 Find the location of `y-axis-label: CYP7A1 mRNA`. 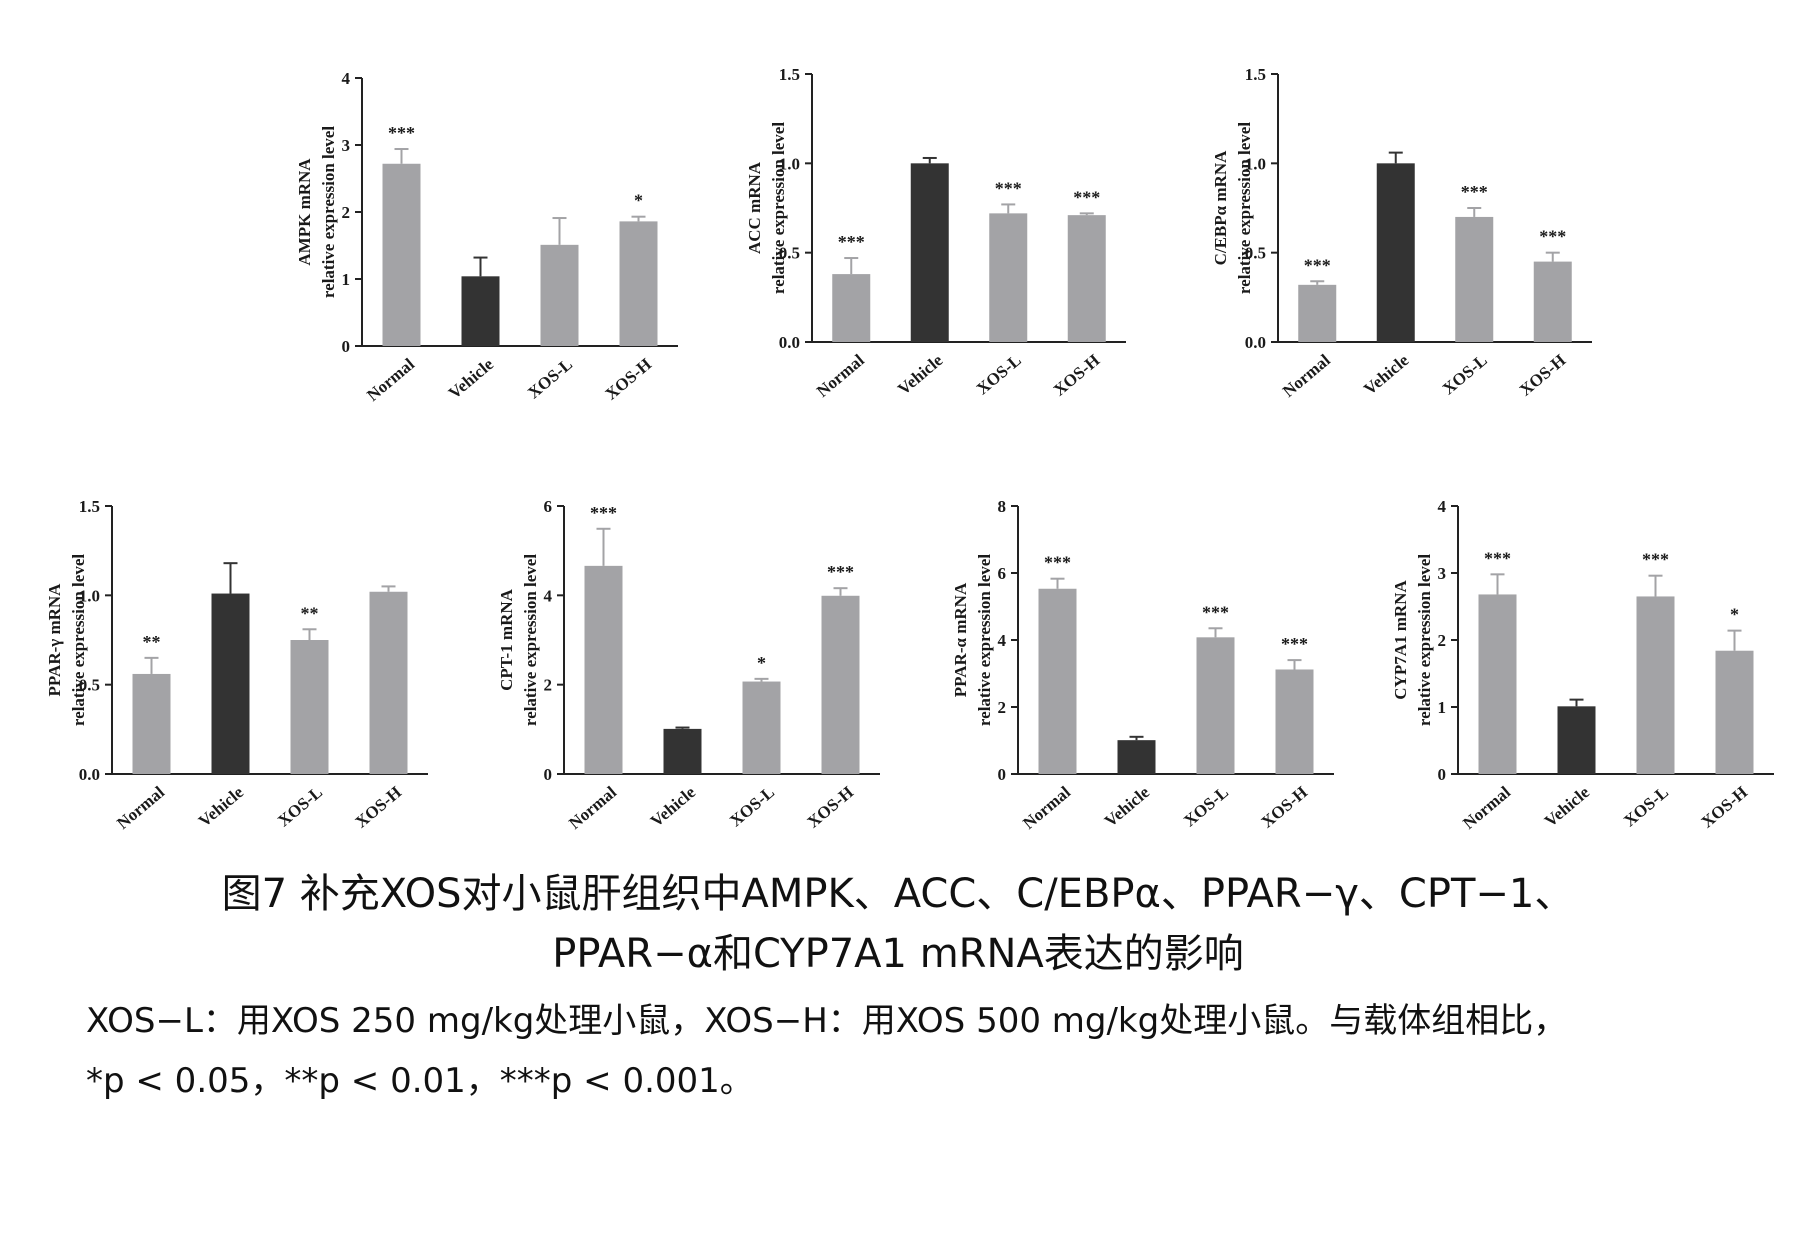

y-axis-label: CYP7A1 mRNA is located at coordinates (1400, 640).